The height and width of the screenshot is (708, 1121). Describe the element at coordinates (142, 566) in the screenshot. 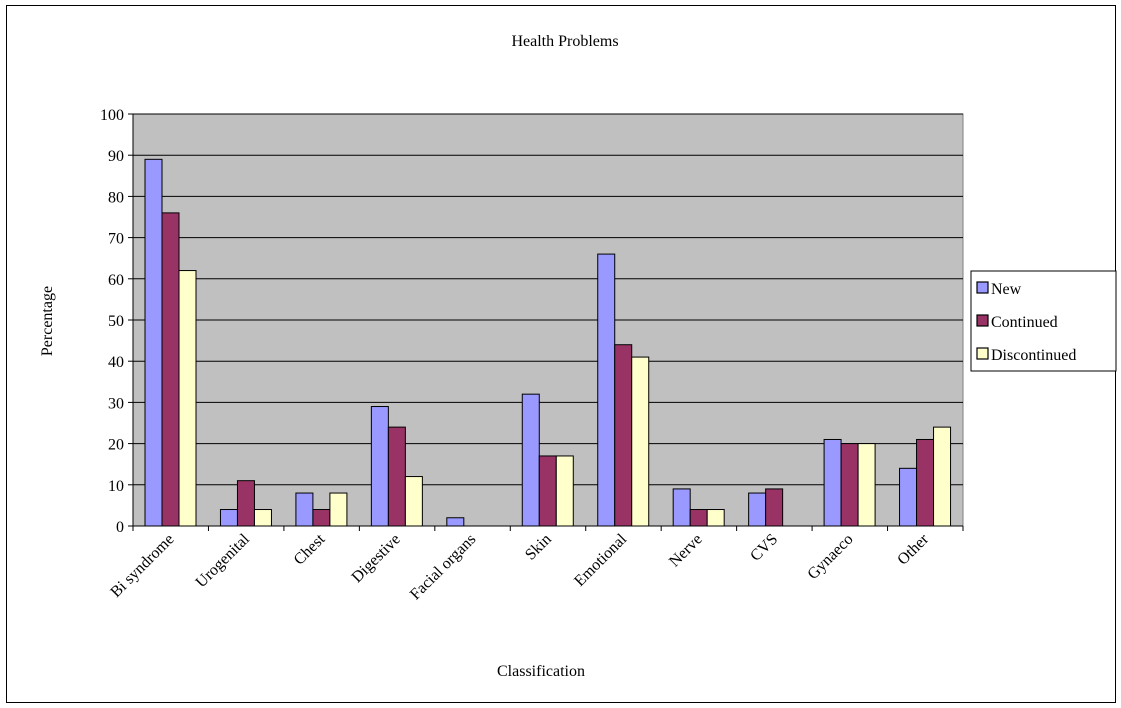

I see `x-tick-label: Bi syndrome` at that location.